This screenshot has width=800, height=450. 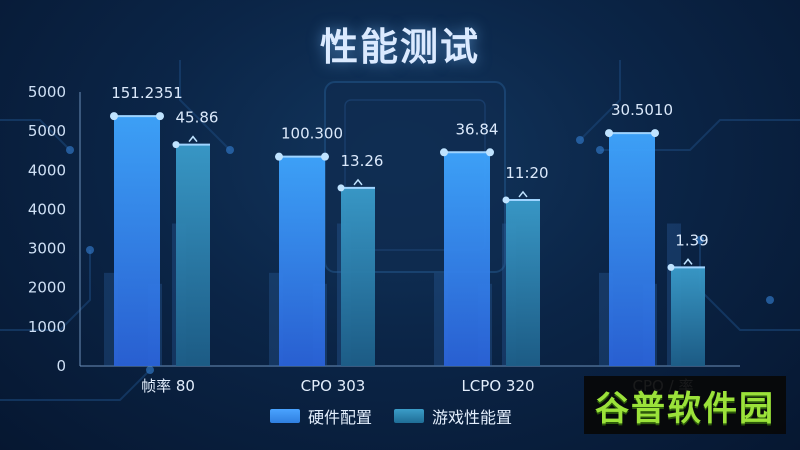 What do you see at coordinates (409, 416) in the screenshot?
I see `legend-swatch-game` at bounding box center [409, 416].